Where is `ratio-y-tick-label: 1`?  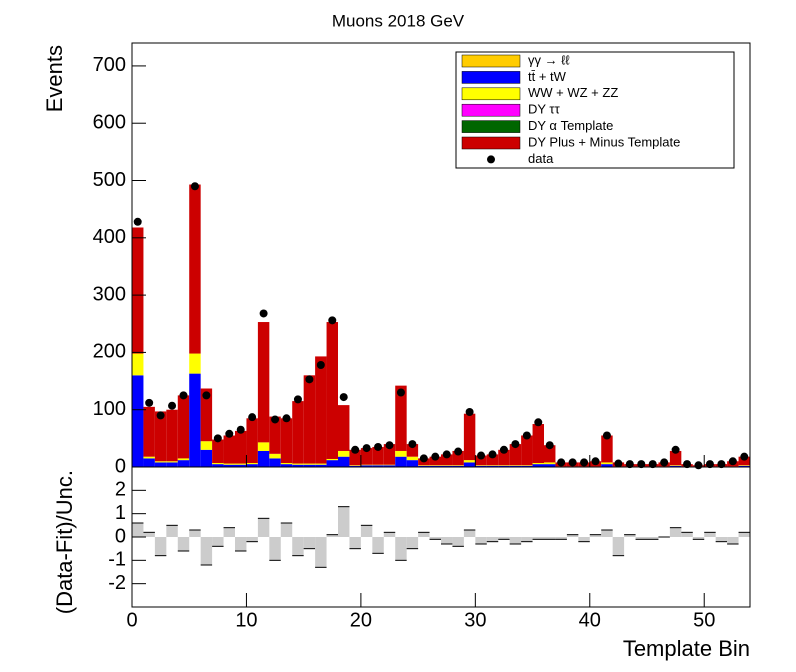 ratio-y-tick-label: 1 is located at coordinates (120, 513).